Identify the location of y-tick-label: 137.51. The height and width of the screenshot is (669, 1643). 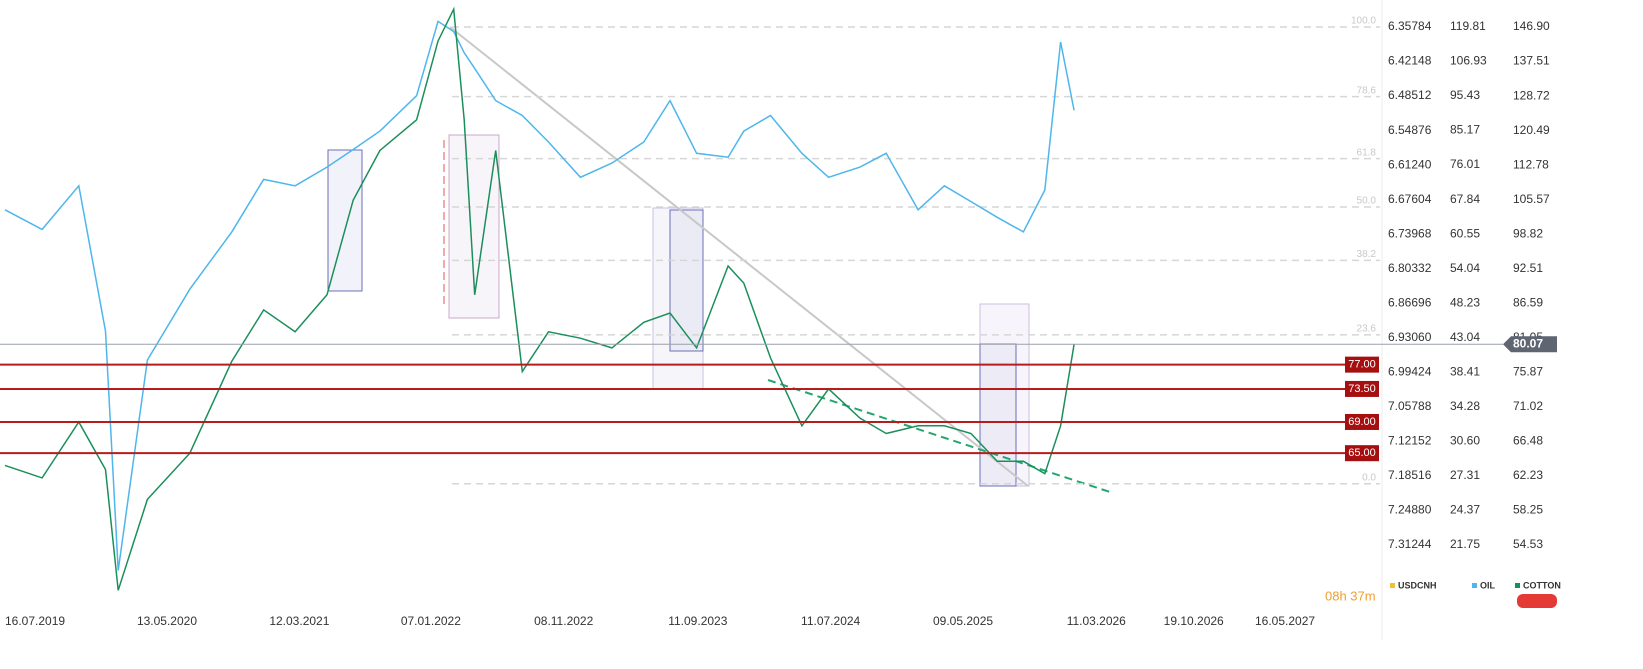
(1531, 61).